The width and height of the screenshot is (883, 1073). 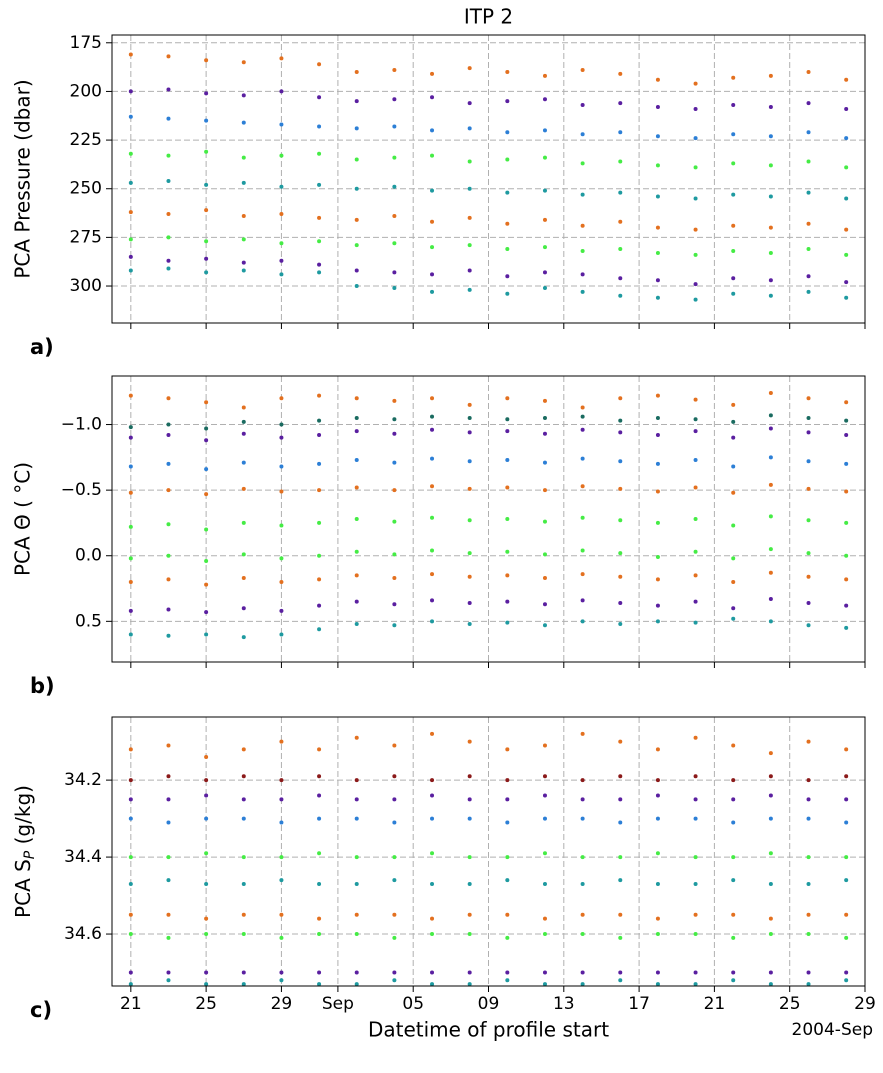 I want to click on y-axis-label: PCA SP (g/kg), so click(x=25, y=851).